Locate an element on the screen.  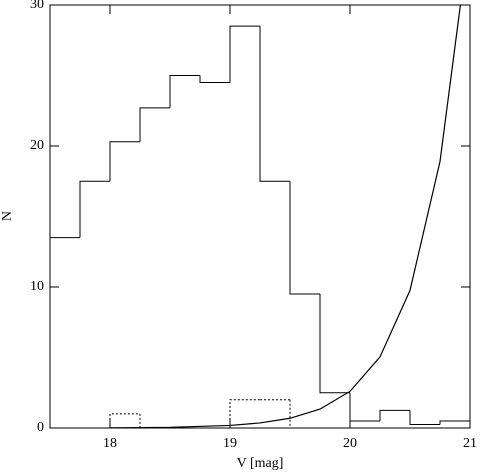
y-axis-label: N is located at coordinates (7, 216).